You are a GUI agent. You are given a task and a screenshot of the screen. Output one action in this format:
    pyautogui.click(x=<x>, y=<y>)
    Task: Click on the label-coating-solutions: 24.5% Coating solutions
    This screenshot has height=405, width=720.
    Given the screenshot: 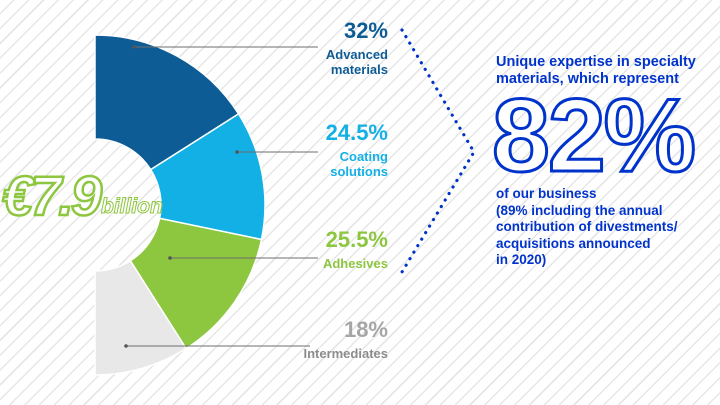 What is the action you would take?
    pyautogui.click(x=356, y=150)
    